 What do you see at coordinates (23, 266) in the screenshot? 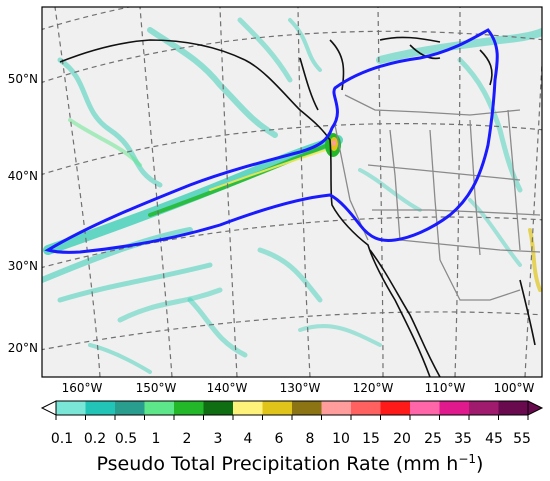
I see `lat-label: 30°N` at bounding box center [23, 266].